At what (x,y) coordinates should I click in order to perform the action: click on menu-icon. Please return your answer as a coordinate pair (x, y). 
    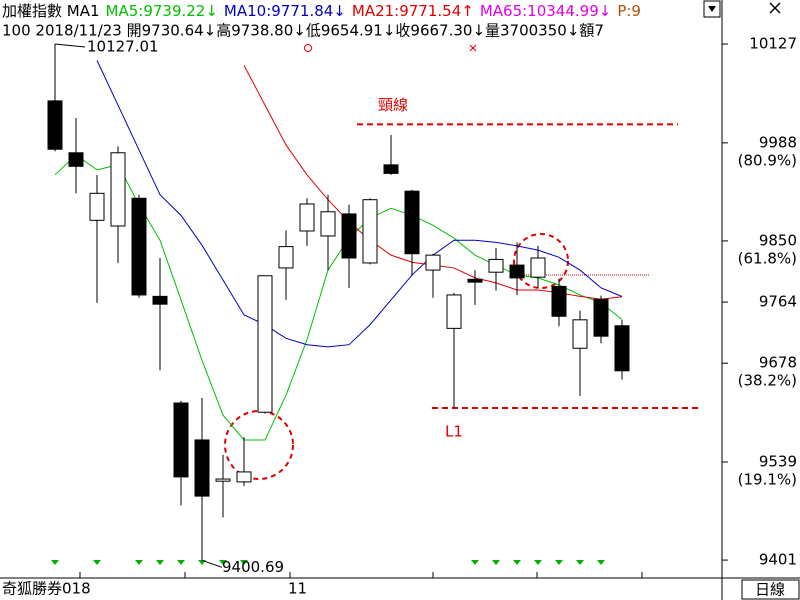
    Looking at the image, I should click on (712, 9).